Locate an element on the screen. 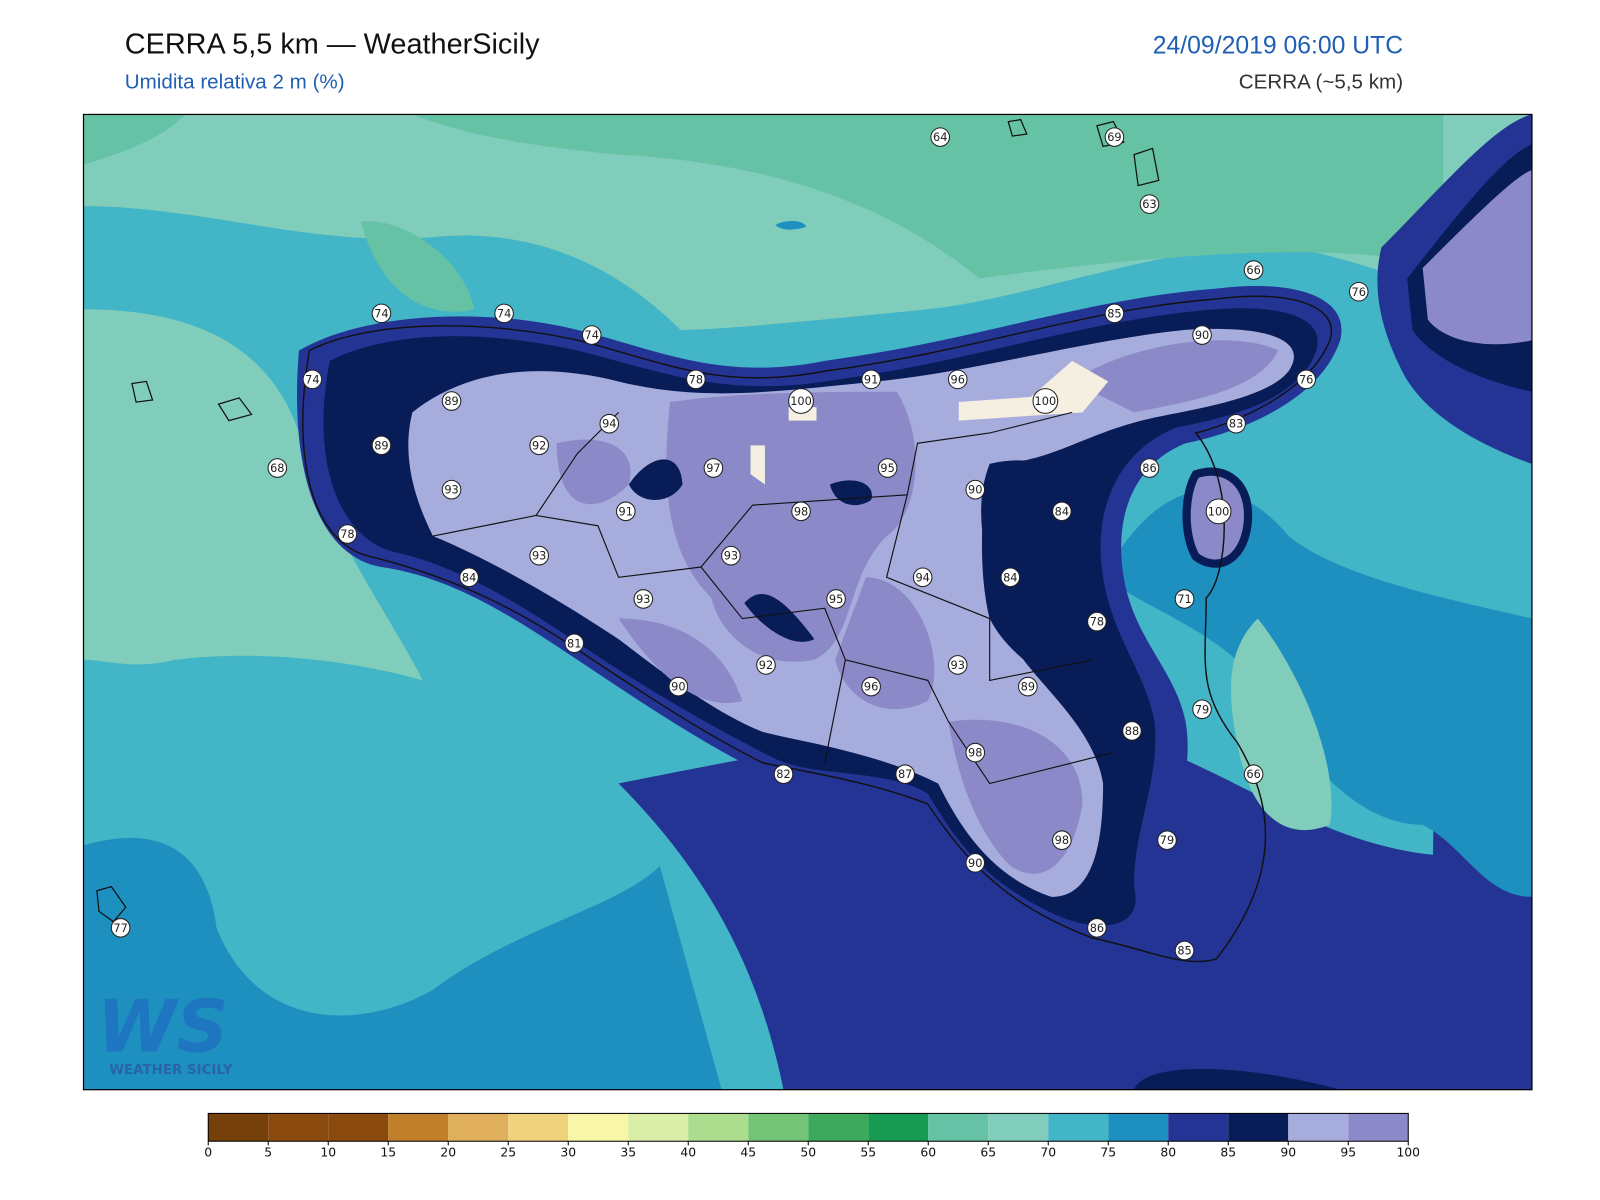 The height and width of the screenshot is (1200, 1600). colorbar-tick-label: 20 is located at coordinates (448, 1153).